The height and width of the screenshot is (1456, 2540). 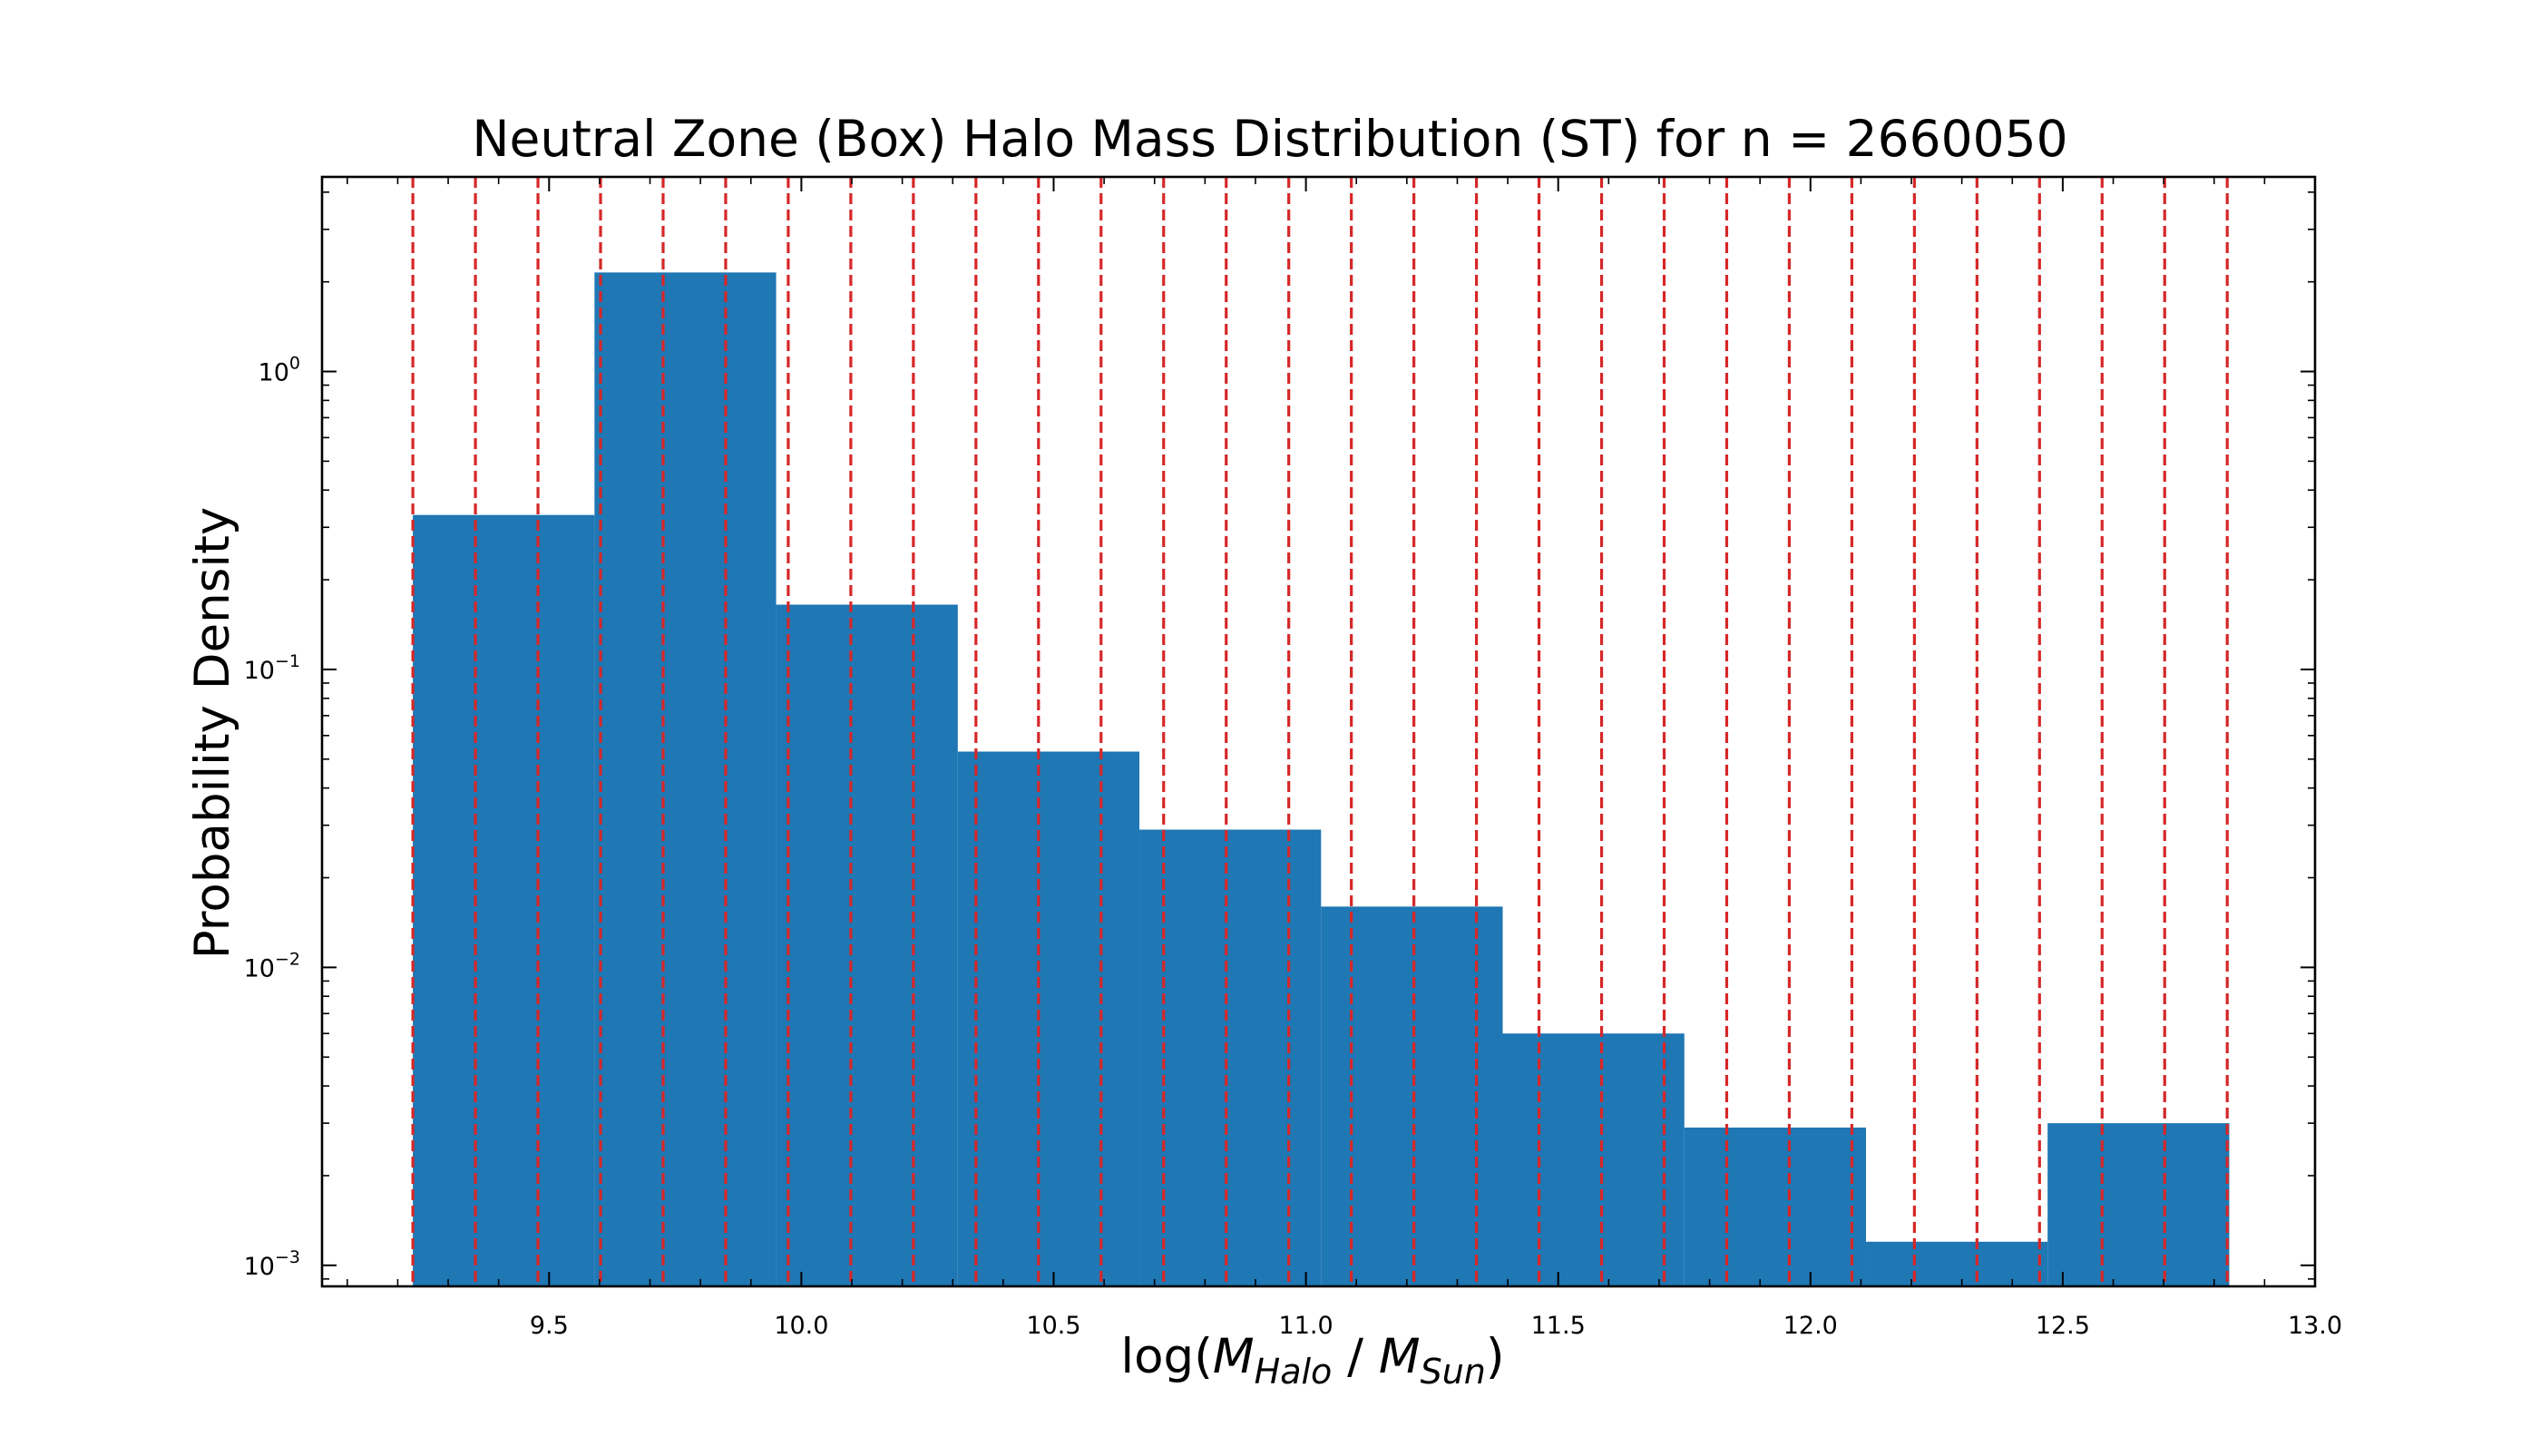 I want to click on x-tick-label: 10.0, so click(x=801, y=1326).